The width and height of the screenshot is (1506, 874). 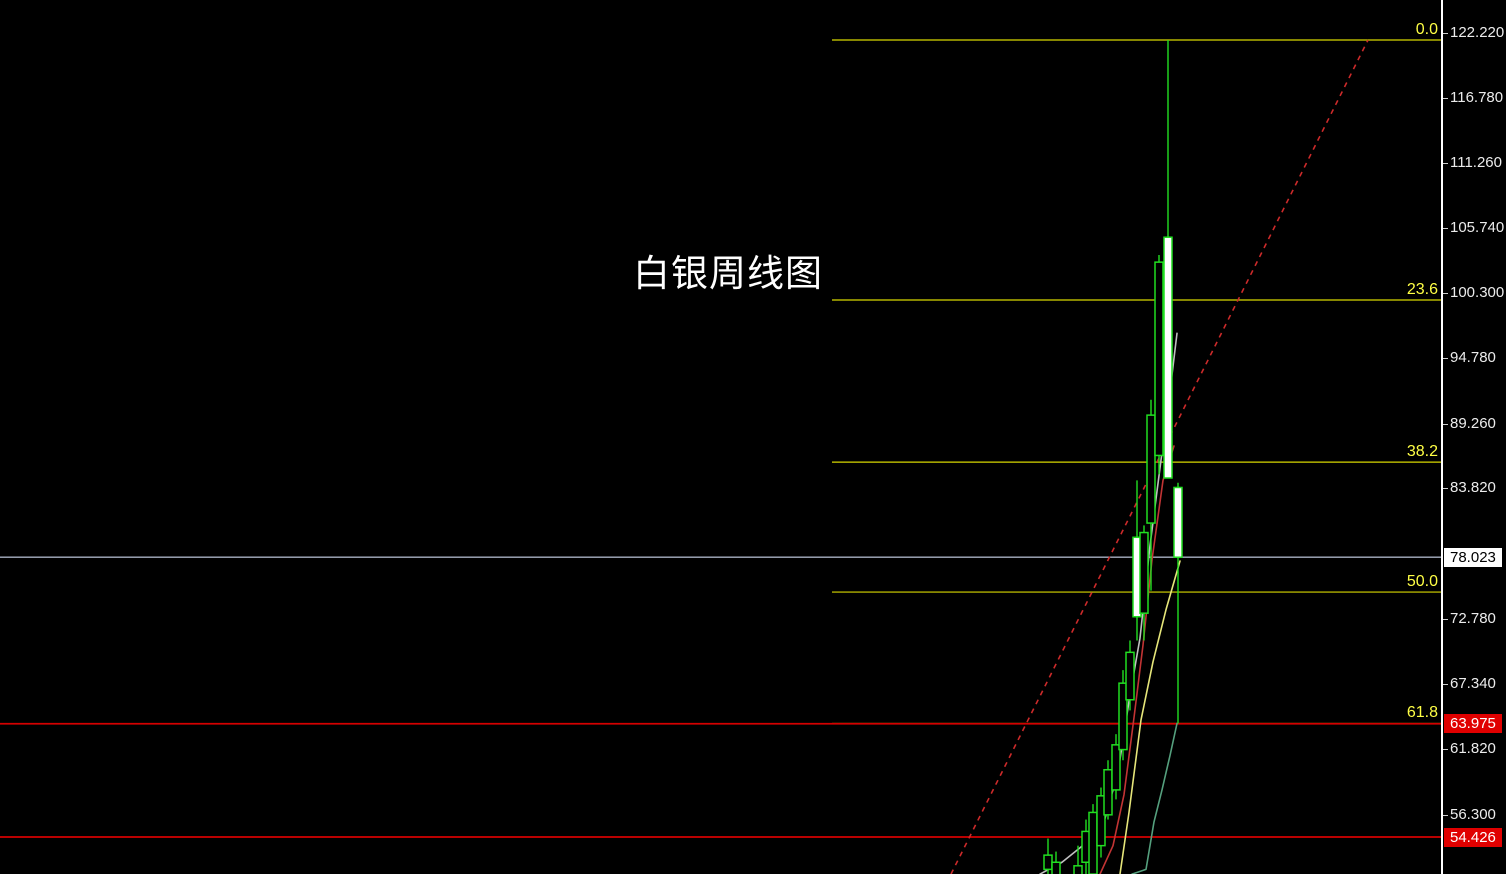 What do you see at coordinates (1473, 358) in the screenshot?
I see `price-tick-94.780: 94.780` at bounding box center [1473, 358].